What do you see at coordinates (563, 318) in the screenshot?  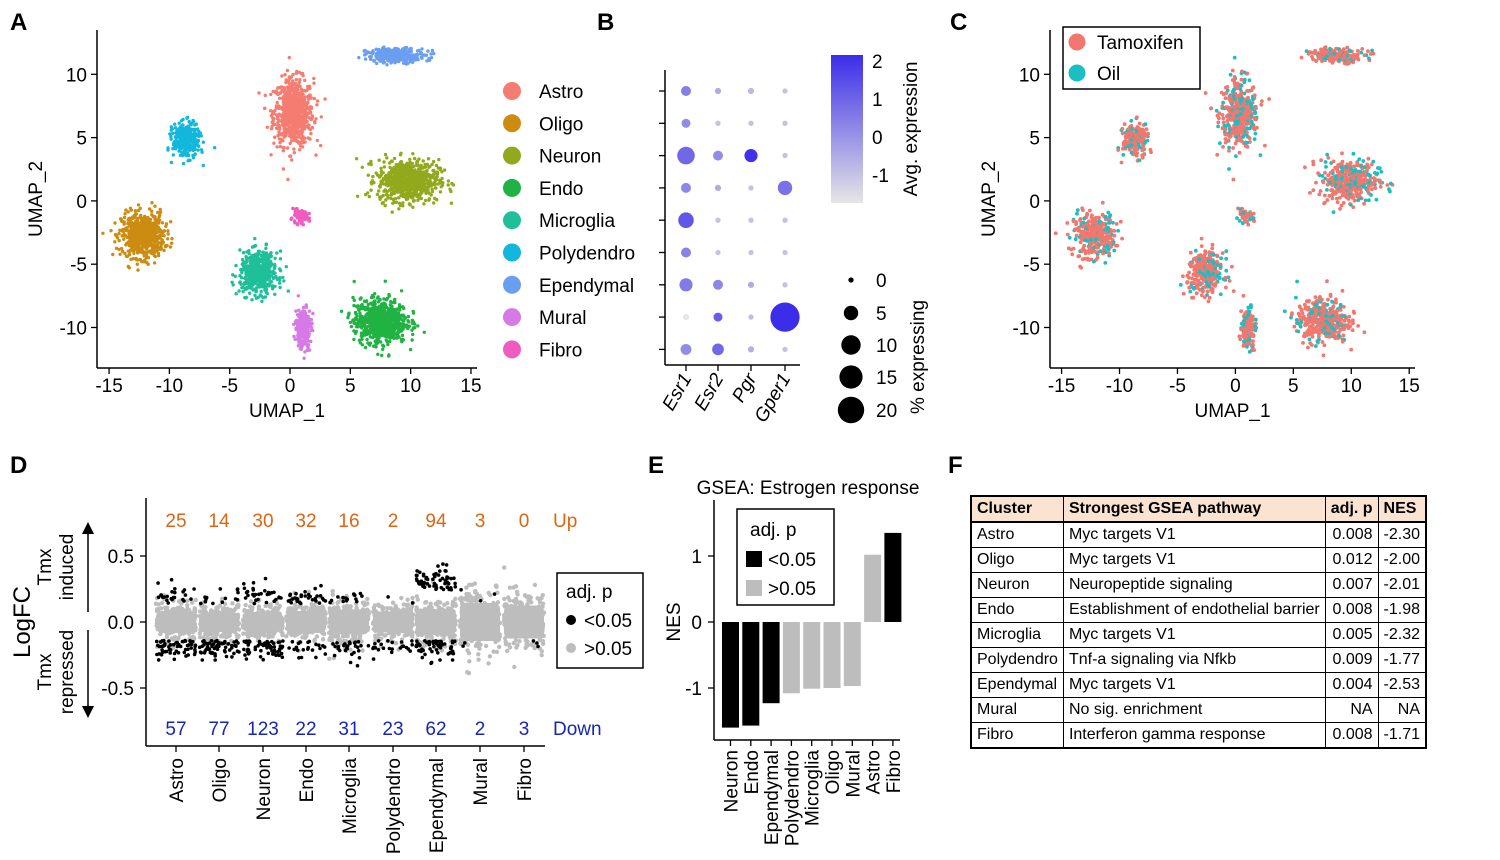 I see `legend-label-mural: Mural` at bounding box center [563, 318].